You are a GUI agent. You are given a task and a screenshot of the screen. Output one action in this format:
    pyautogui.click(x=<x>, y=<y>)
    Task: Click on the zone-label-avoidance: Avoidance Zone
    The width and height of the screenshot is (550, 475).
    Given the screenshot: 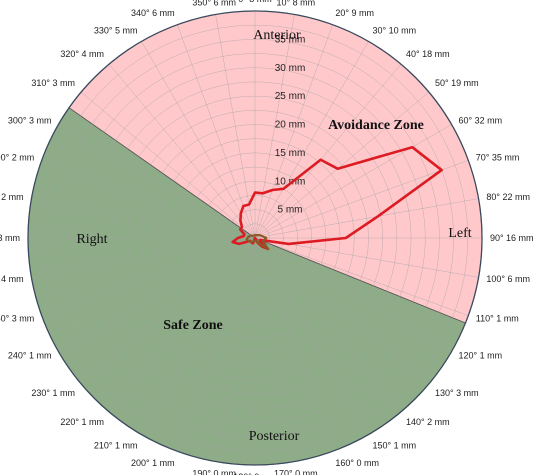 What is the action you would take?
    pyautogui.click(x=376, y=125)
    